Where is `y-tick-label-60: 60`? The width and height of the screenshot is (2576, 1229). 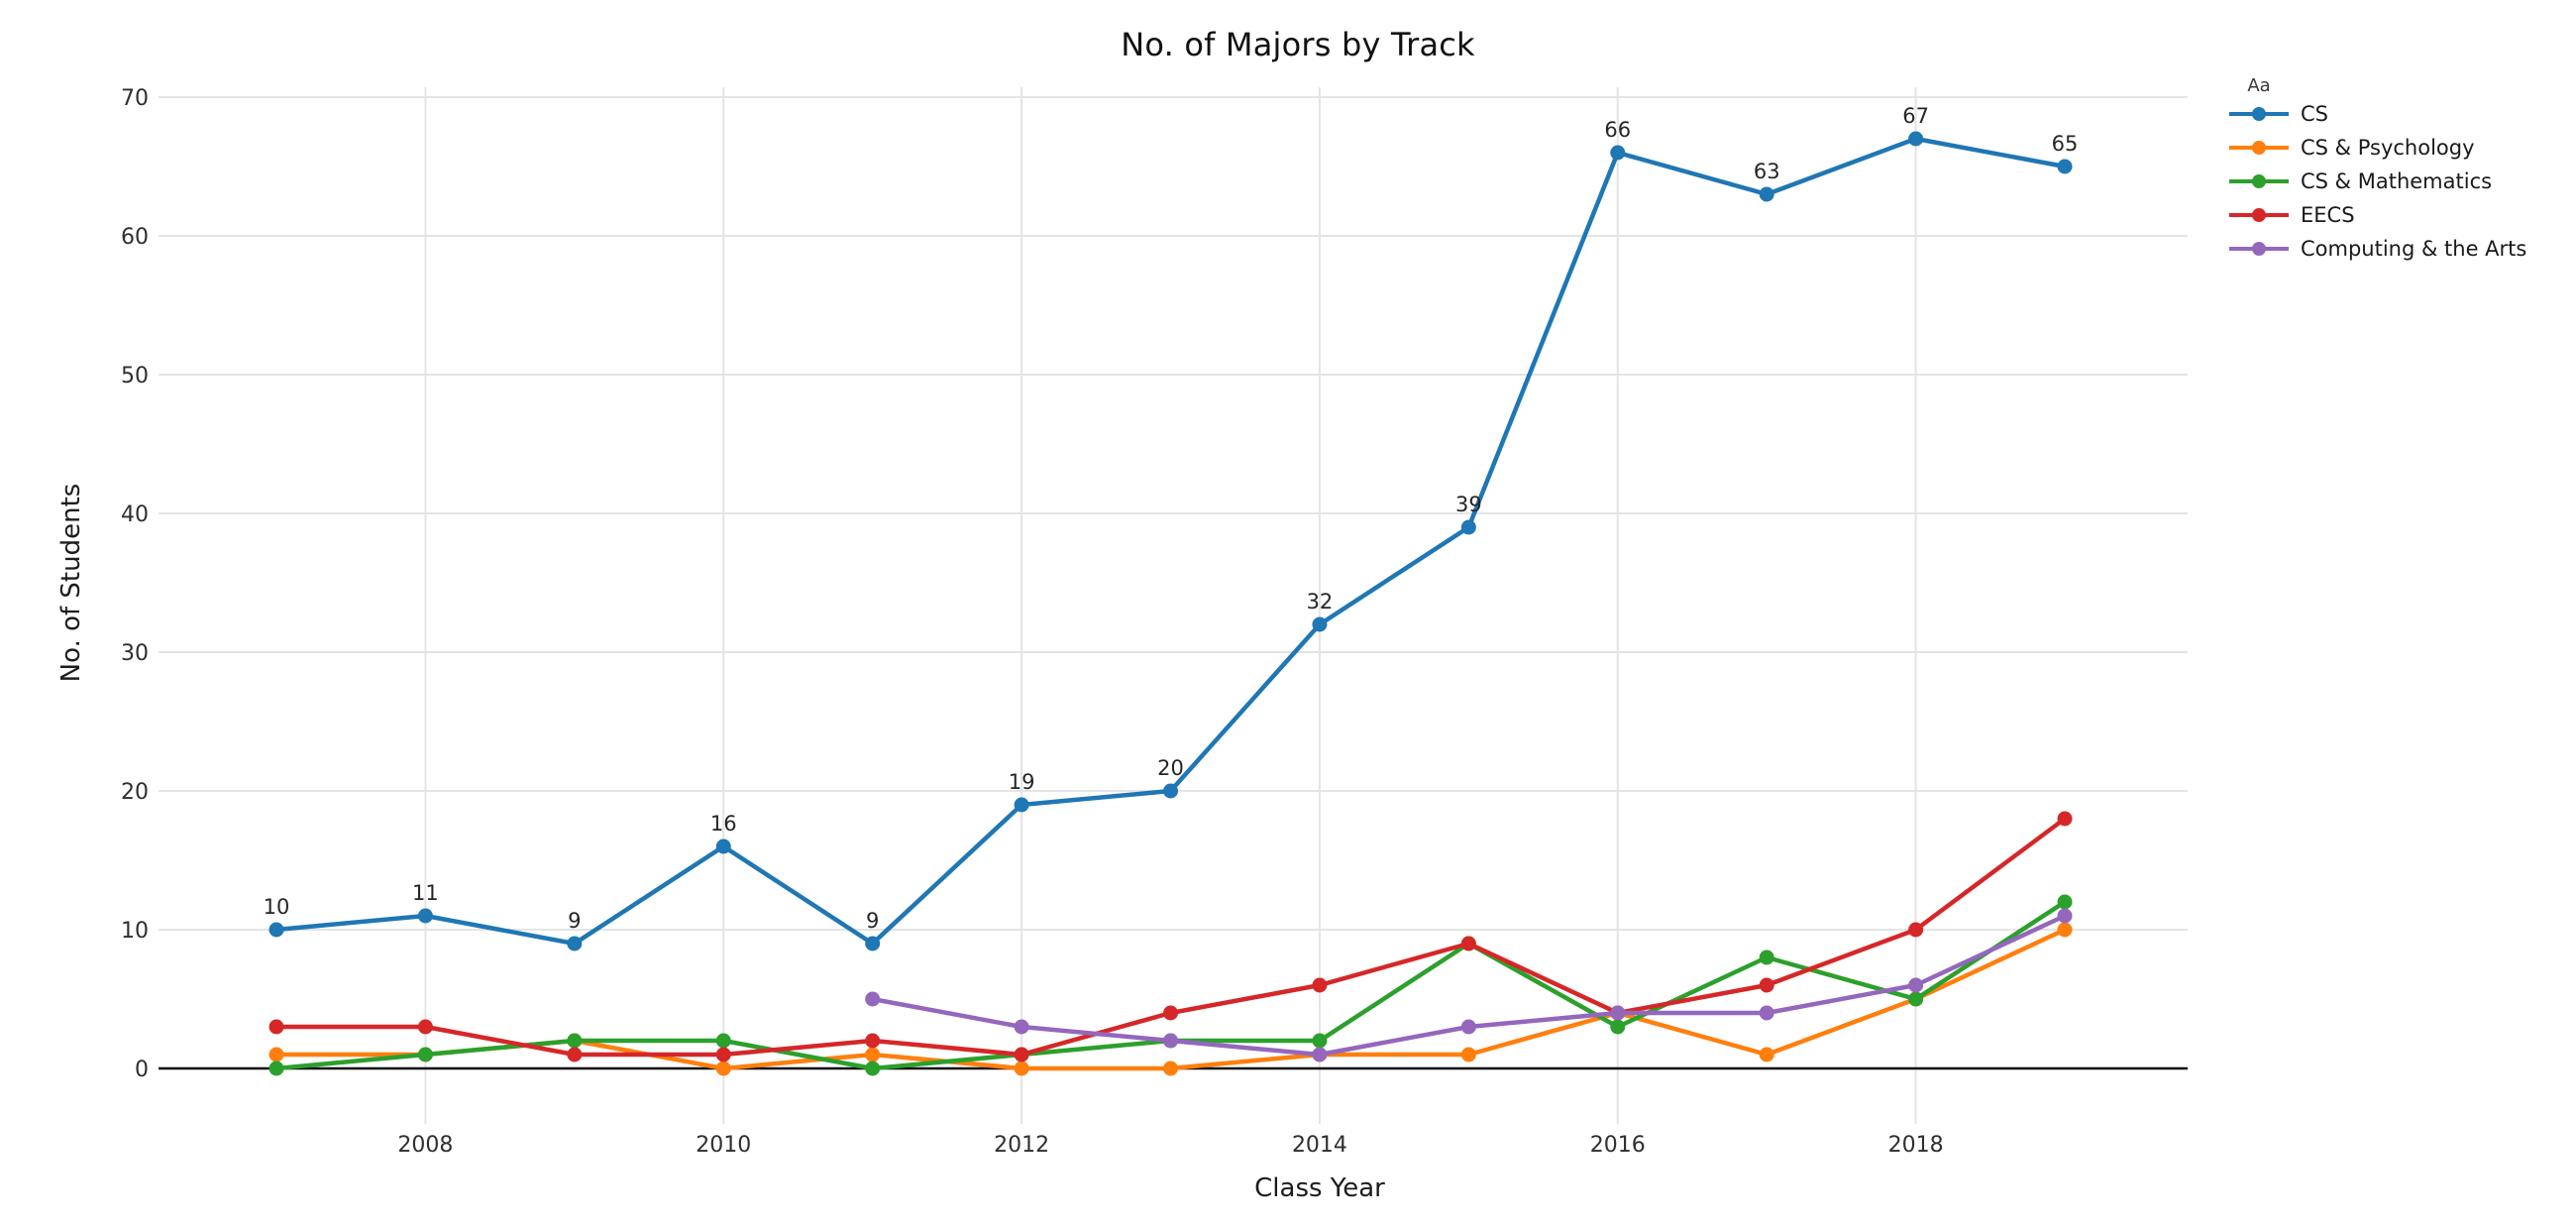 y-tick-label-60: 60 is located at coordinates (135, 237).